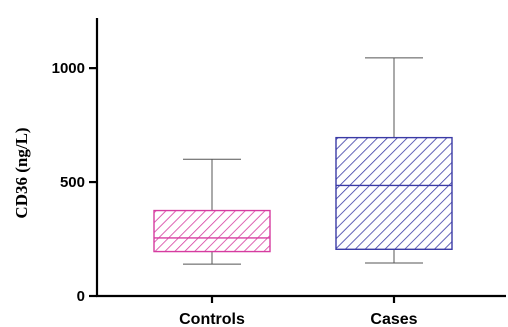  I want to click on y-axis-title: CD36 (ng/L), so click(21, 172).